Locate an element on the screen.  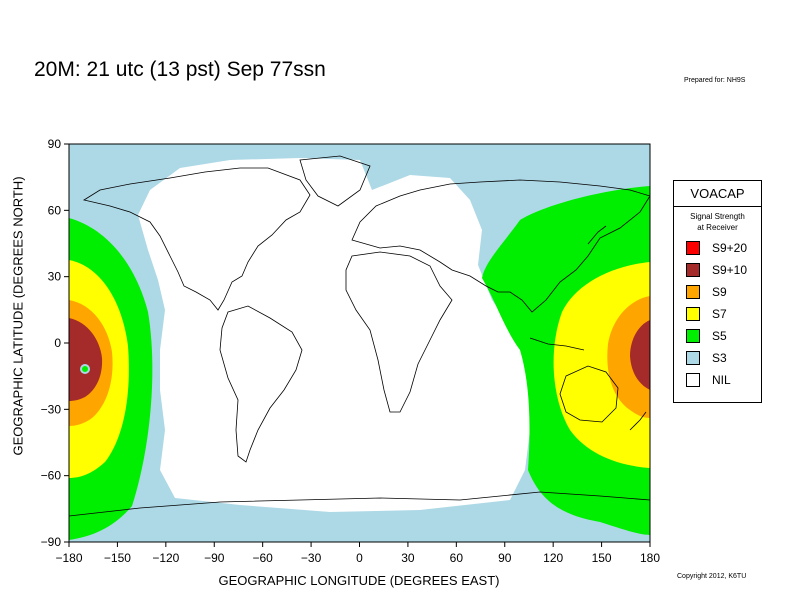
prepared-for-note: Prepared for: NH9S is located at coordinates (715, 80).